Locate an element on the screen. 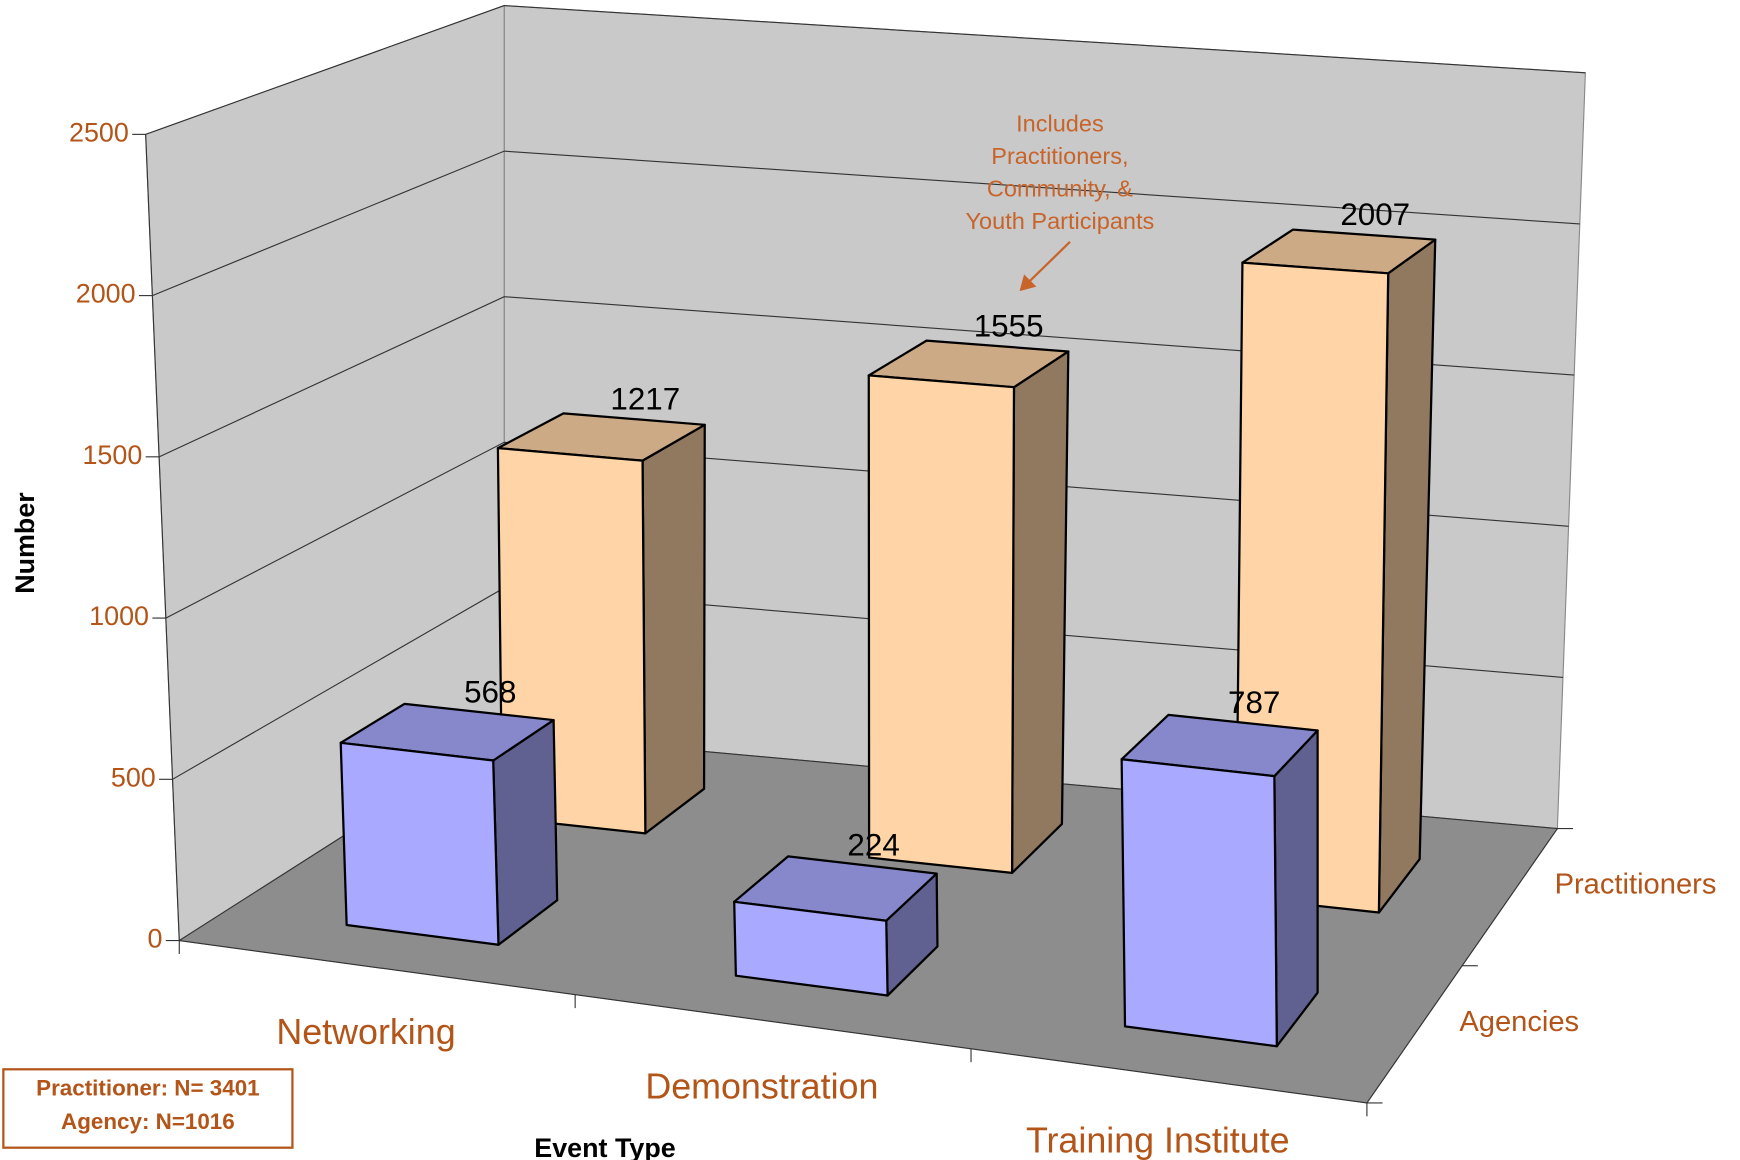 The height and width of the screenshot is (1160, 1740). annotation: Community, & is located at coordinates (1060, 189).